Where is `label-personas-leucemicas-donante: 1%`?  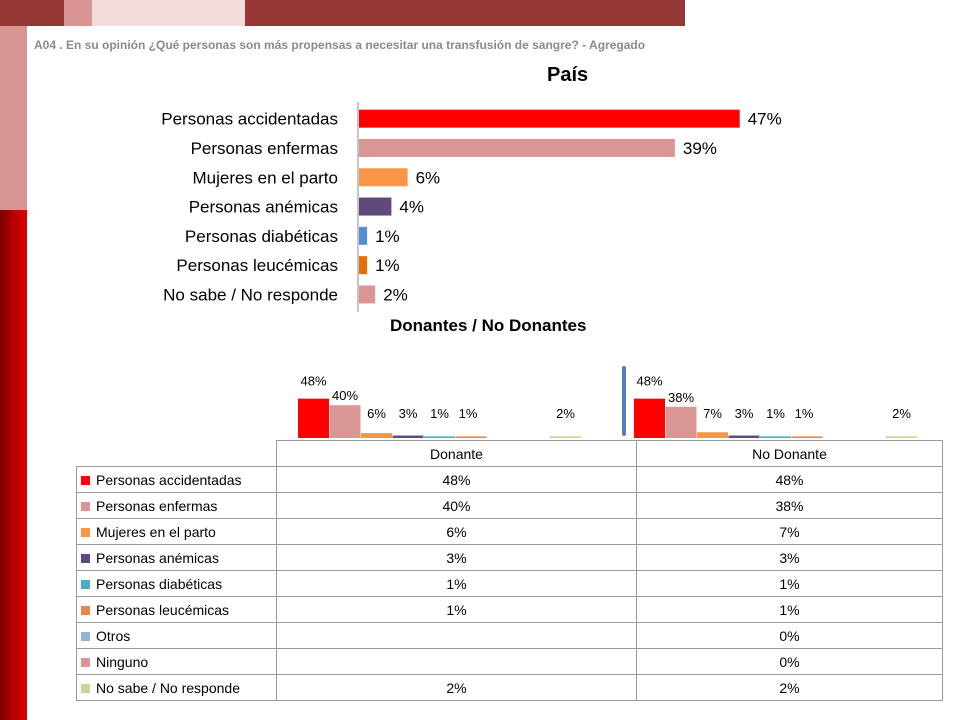
label-personas-leucemicas-donante: 1% is located at coordinates (468, 413).